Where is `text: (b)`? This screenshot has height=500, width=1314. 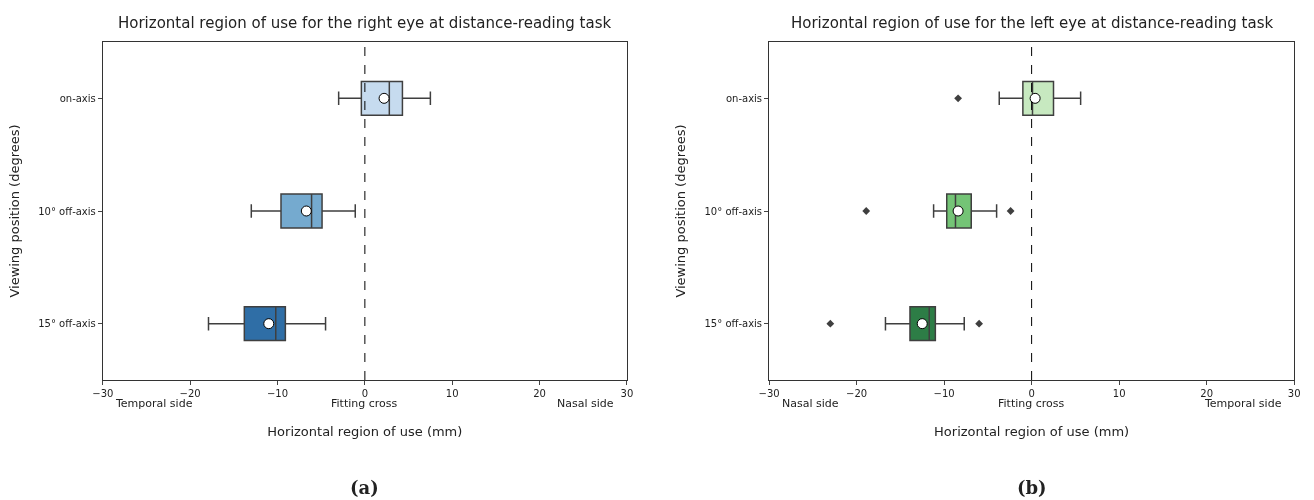 text: (b) is located at coordinates (1032, 487).